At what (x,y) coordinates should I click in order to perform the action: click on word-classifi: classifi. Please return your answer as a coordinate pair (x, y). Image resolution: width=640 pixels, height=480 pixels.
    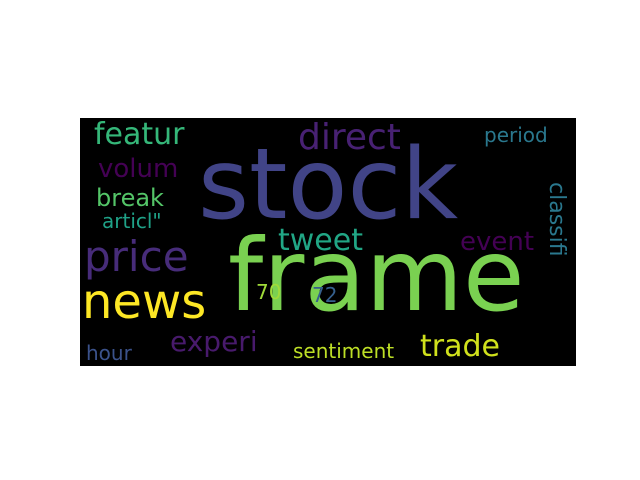
    Looking at the image, I should click on (556, 219).